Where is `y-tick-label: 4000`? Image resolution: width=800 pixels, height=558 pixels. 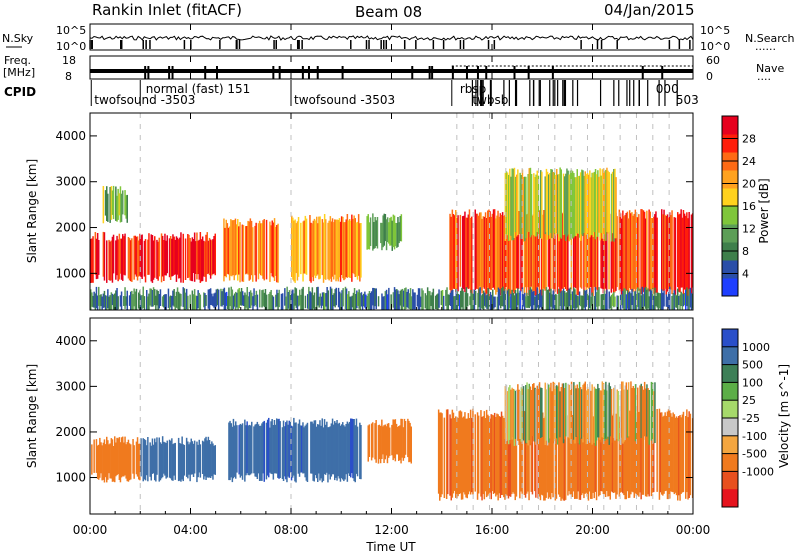
y-tick-label: 4000 is located at coordinates (70, 136).